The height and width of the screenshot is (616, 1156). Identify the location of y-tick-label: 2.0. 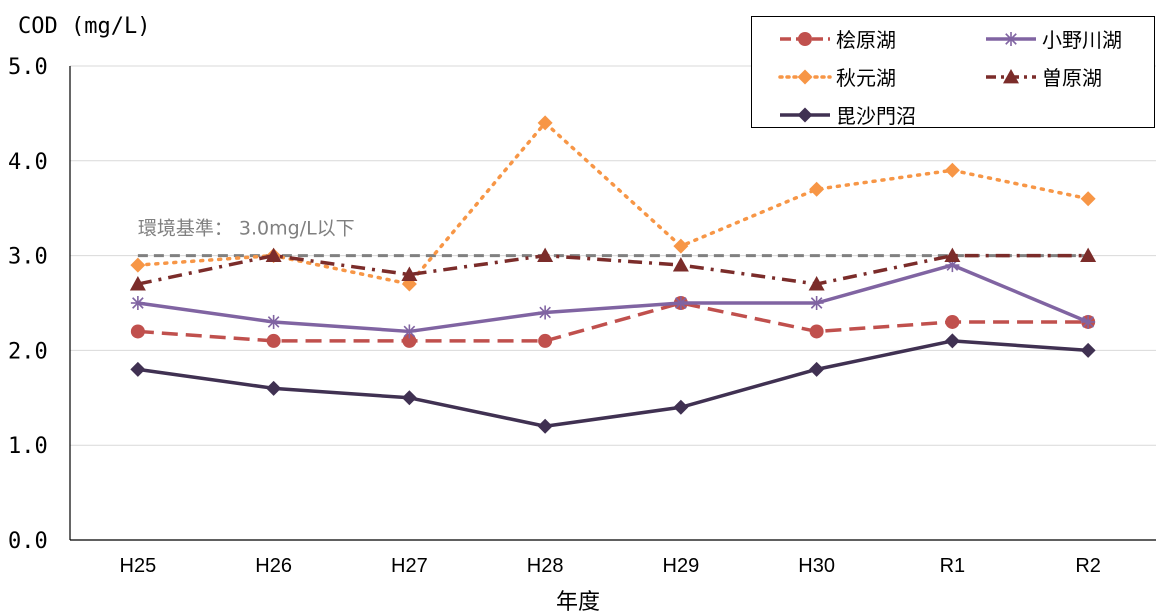
(28, 351).